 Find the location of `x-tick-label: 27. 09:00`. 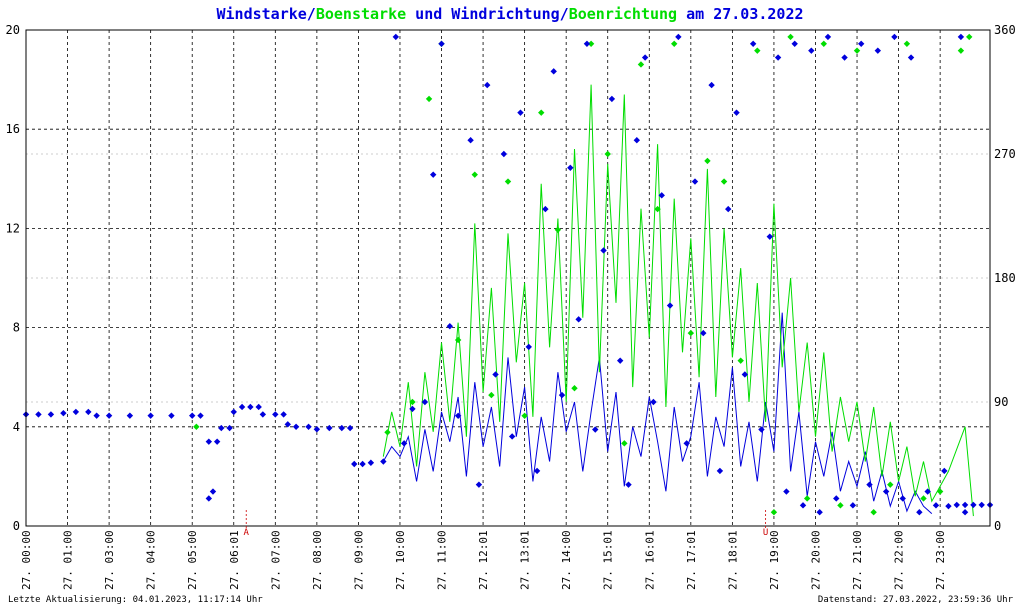

x-tick-label: 27. 09:00 is located at coordinates (358, 560).